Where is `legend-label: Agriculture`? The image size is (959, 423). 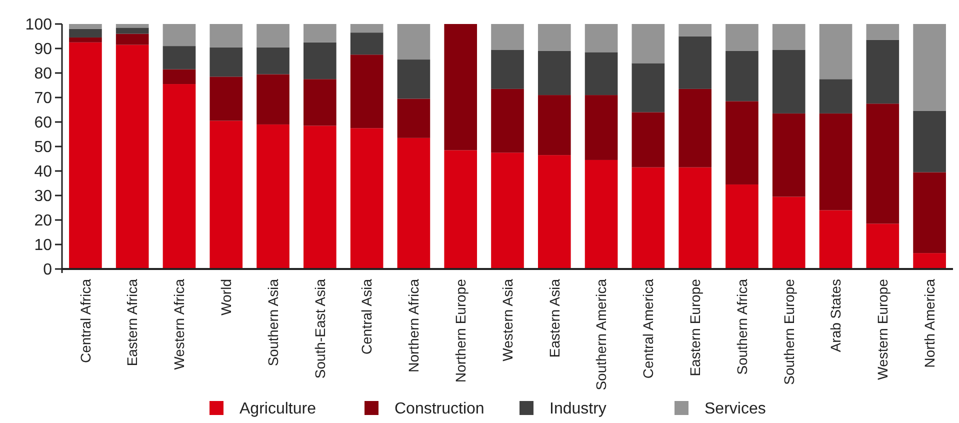
legend-label: Agriculture is located at coordinates (278, 409).